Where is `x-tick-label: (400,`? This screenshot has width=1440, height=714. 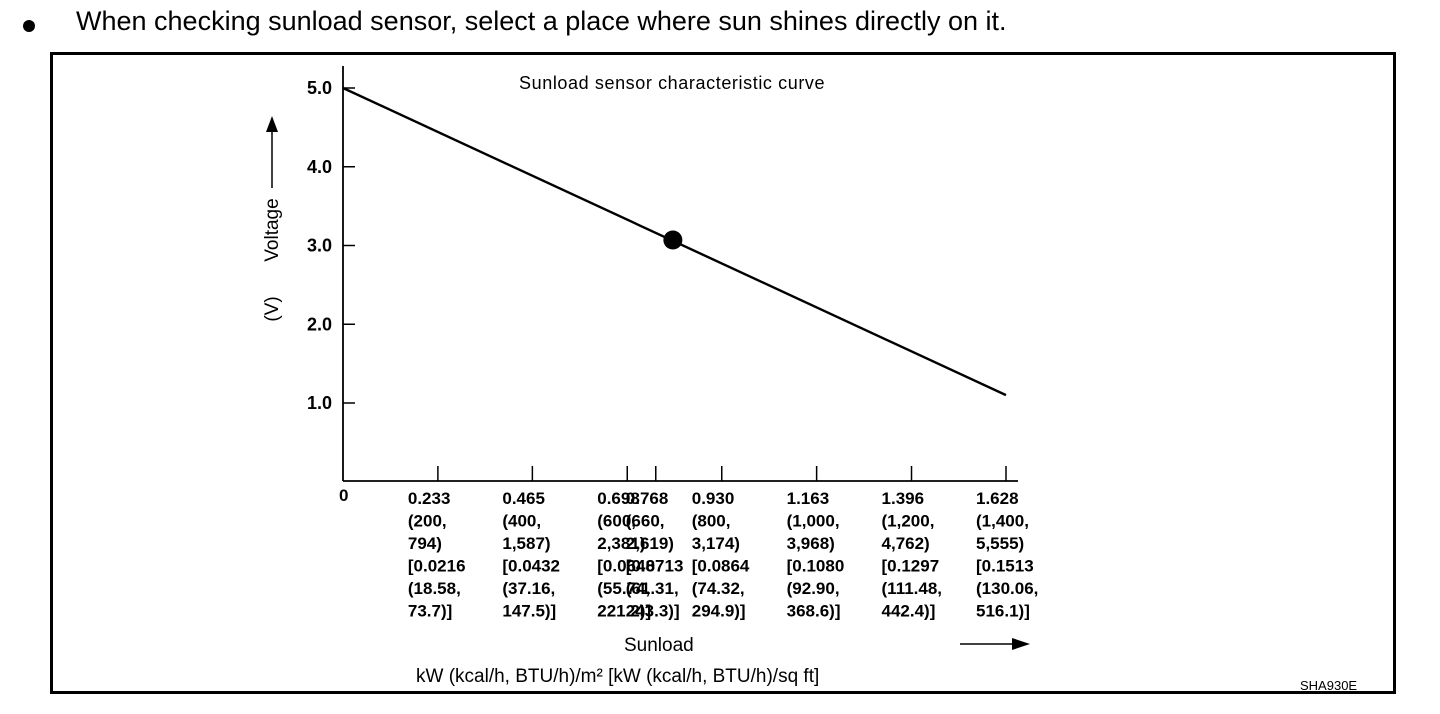
x-tick-label: (400, is located at coordinates (521, 521).